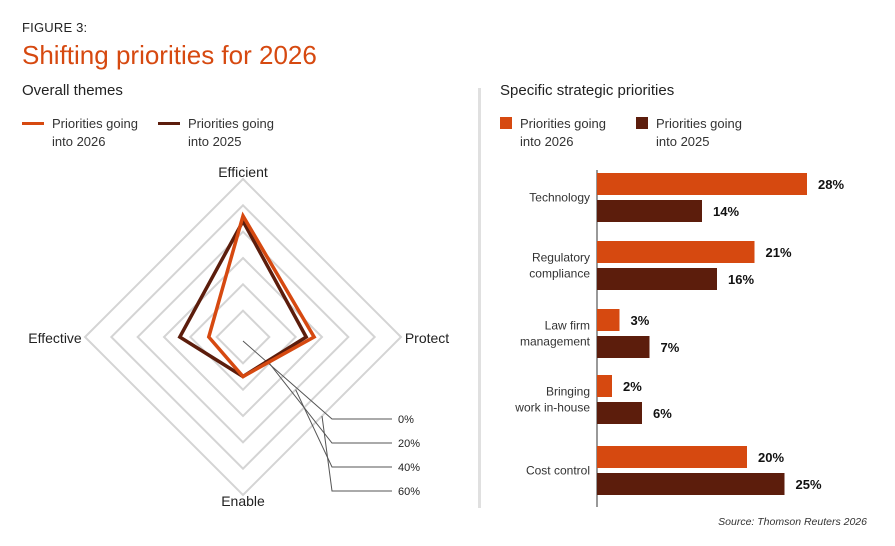  Describe the element at coordinates (95, 132) in the screenshot. I see `legend-label-2026: Priorities going into 2026` at that location.